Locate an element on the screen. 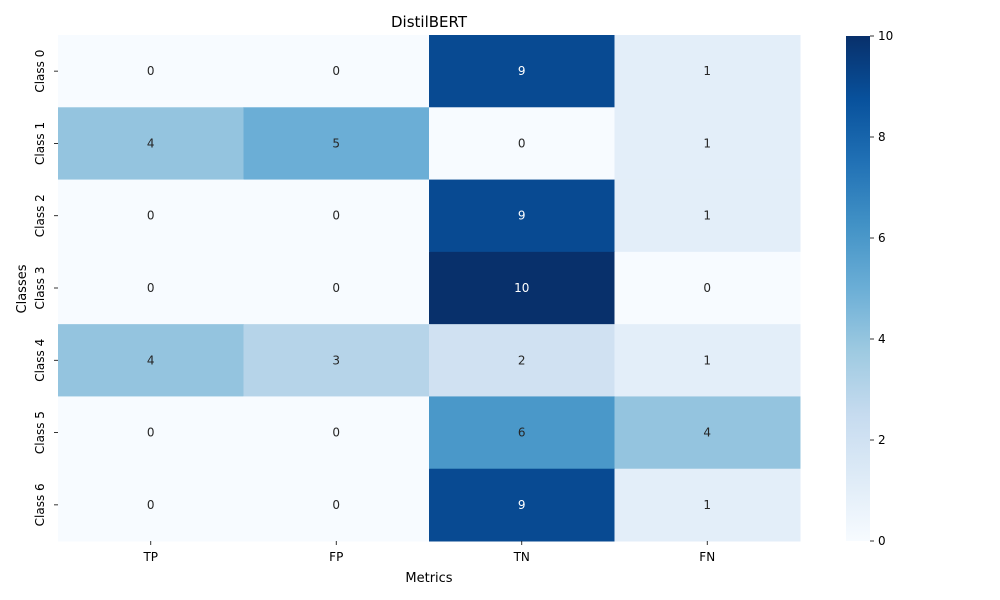  cell-value-label: 3 is located at coordinates (336, 360).